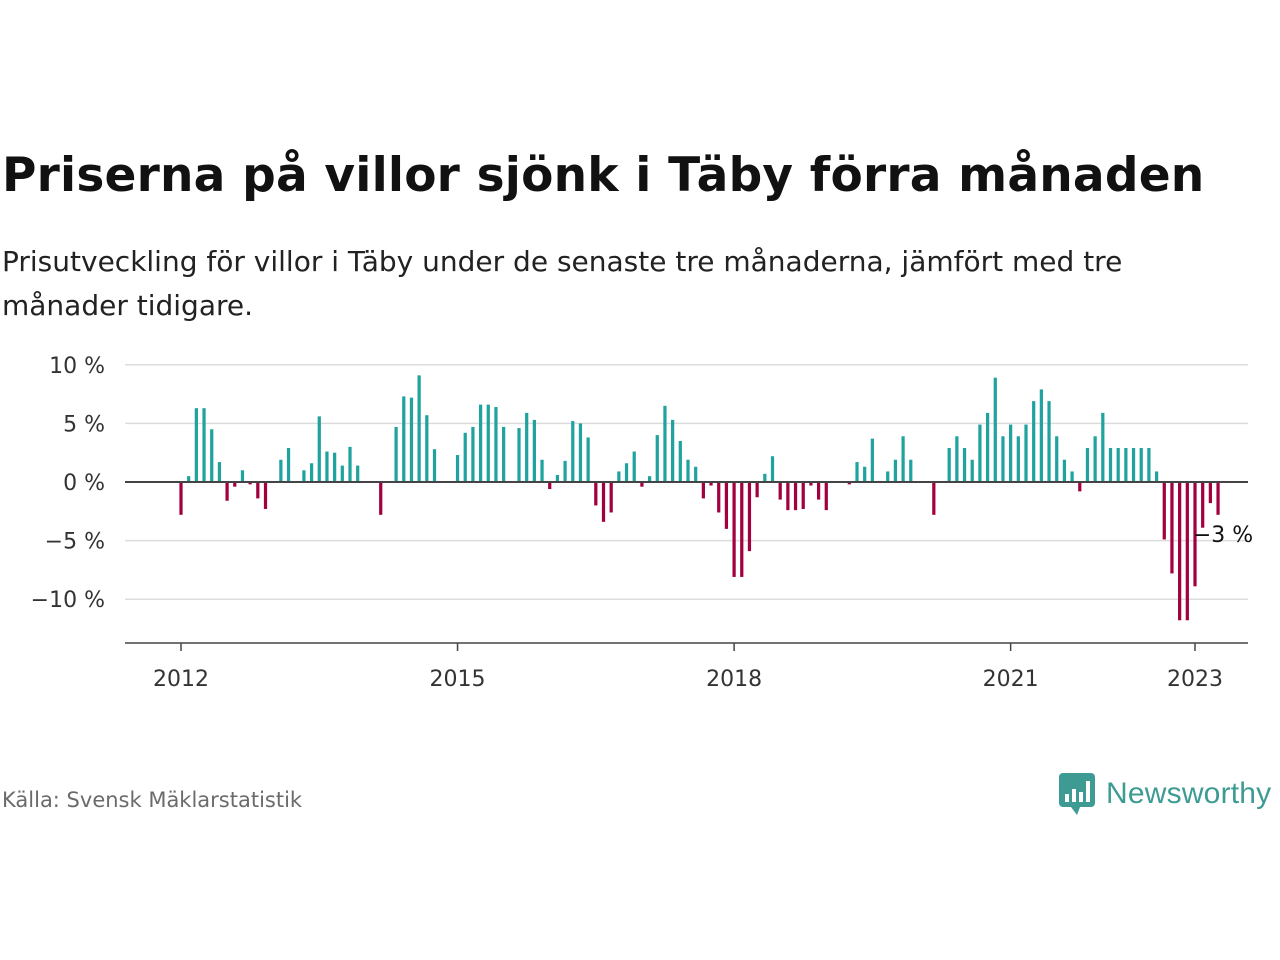 This screenshot has width=1280, height=960. I want to click on x-tick-label: 2012, so click(181, 679).